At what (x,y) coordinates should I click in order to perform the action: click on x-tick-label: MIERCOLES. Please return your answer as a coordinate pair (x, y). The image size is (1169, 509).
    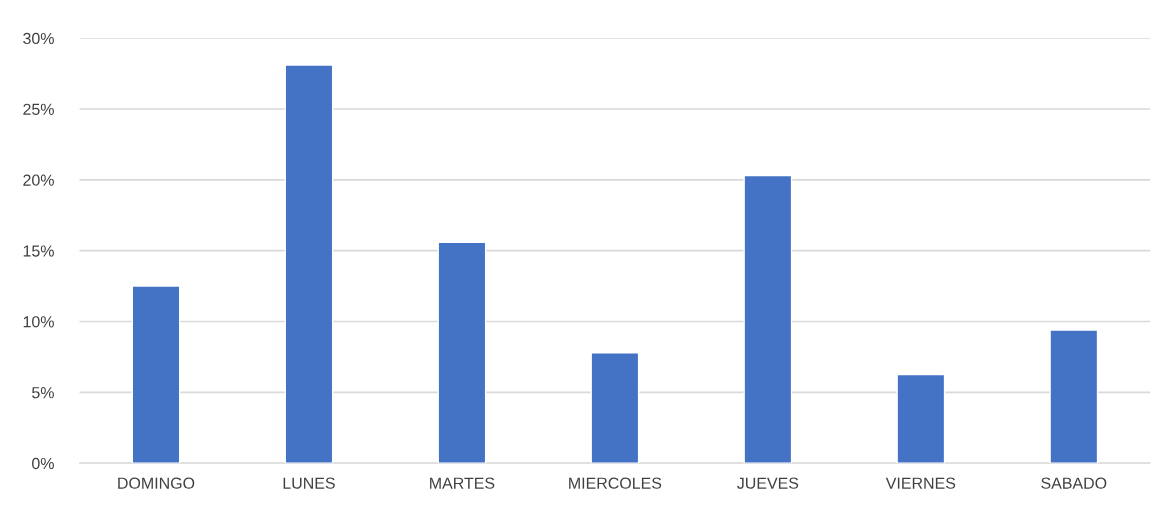
    Looking at the image, I should click on (615, 483).